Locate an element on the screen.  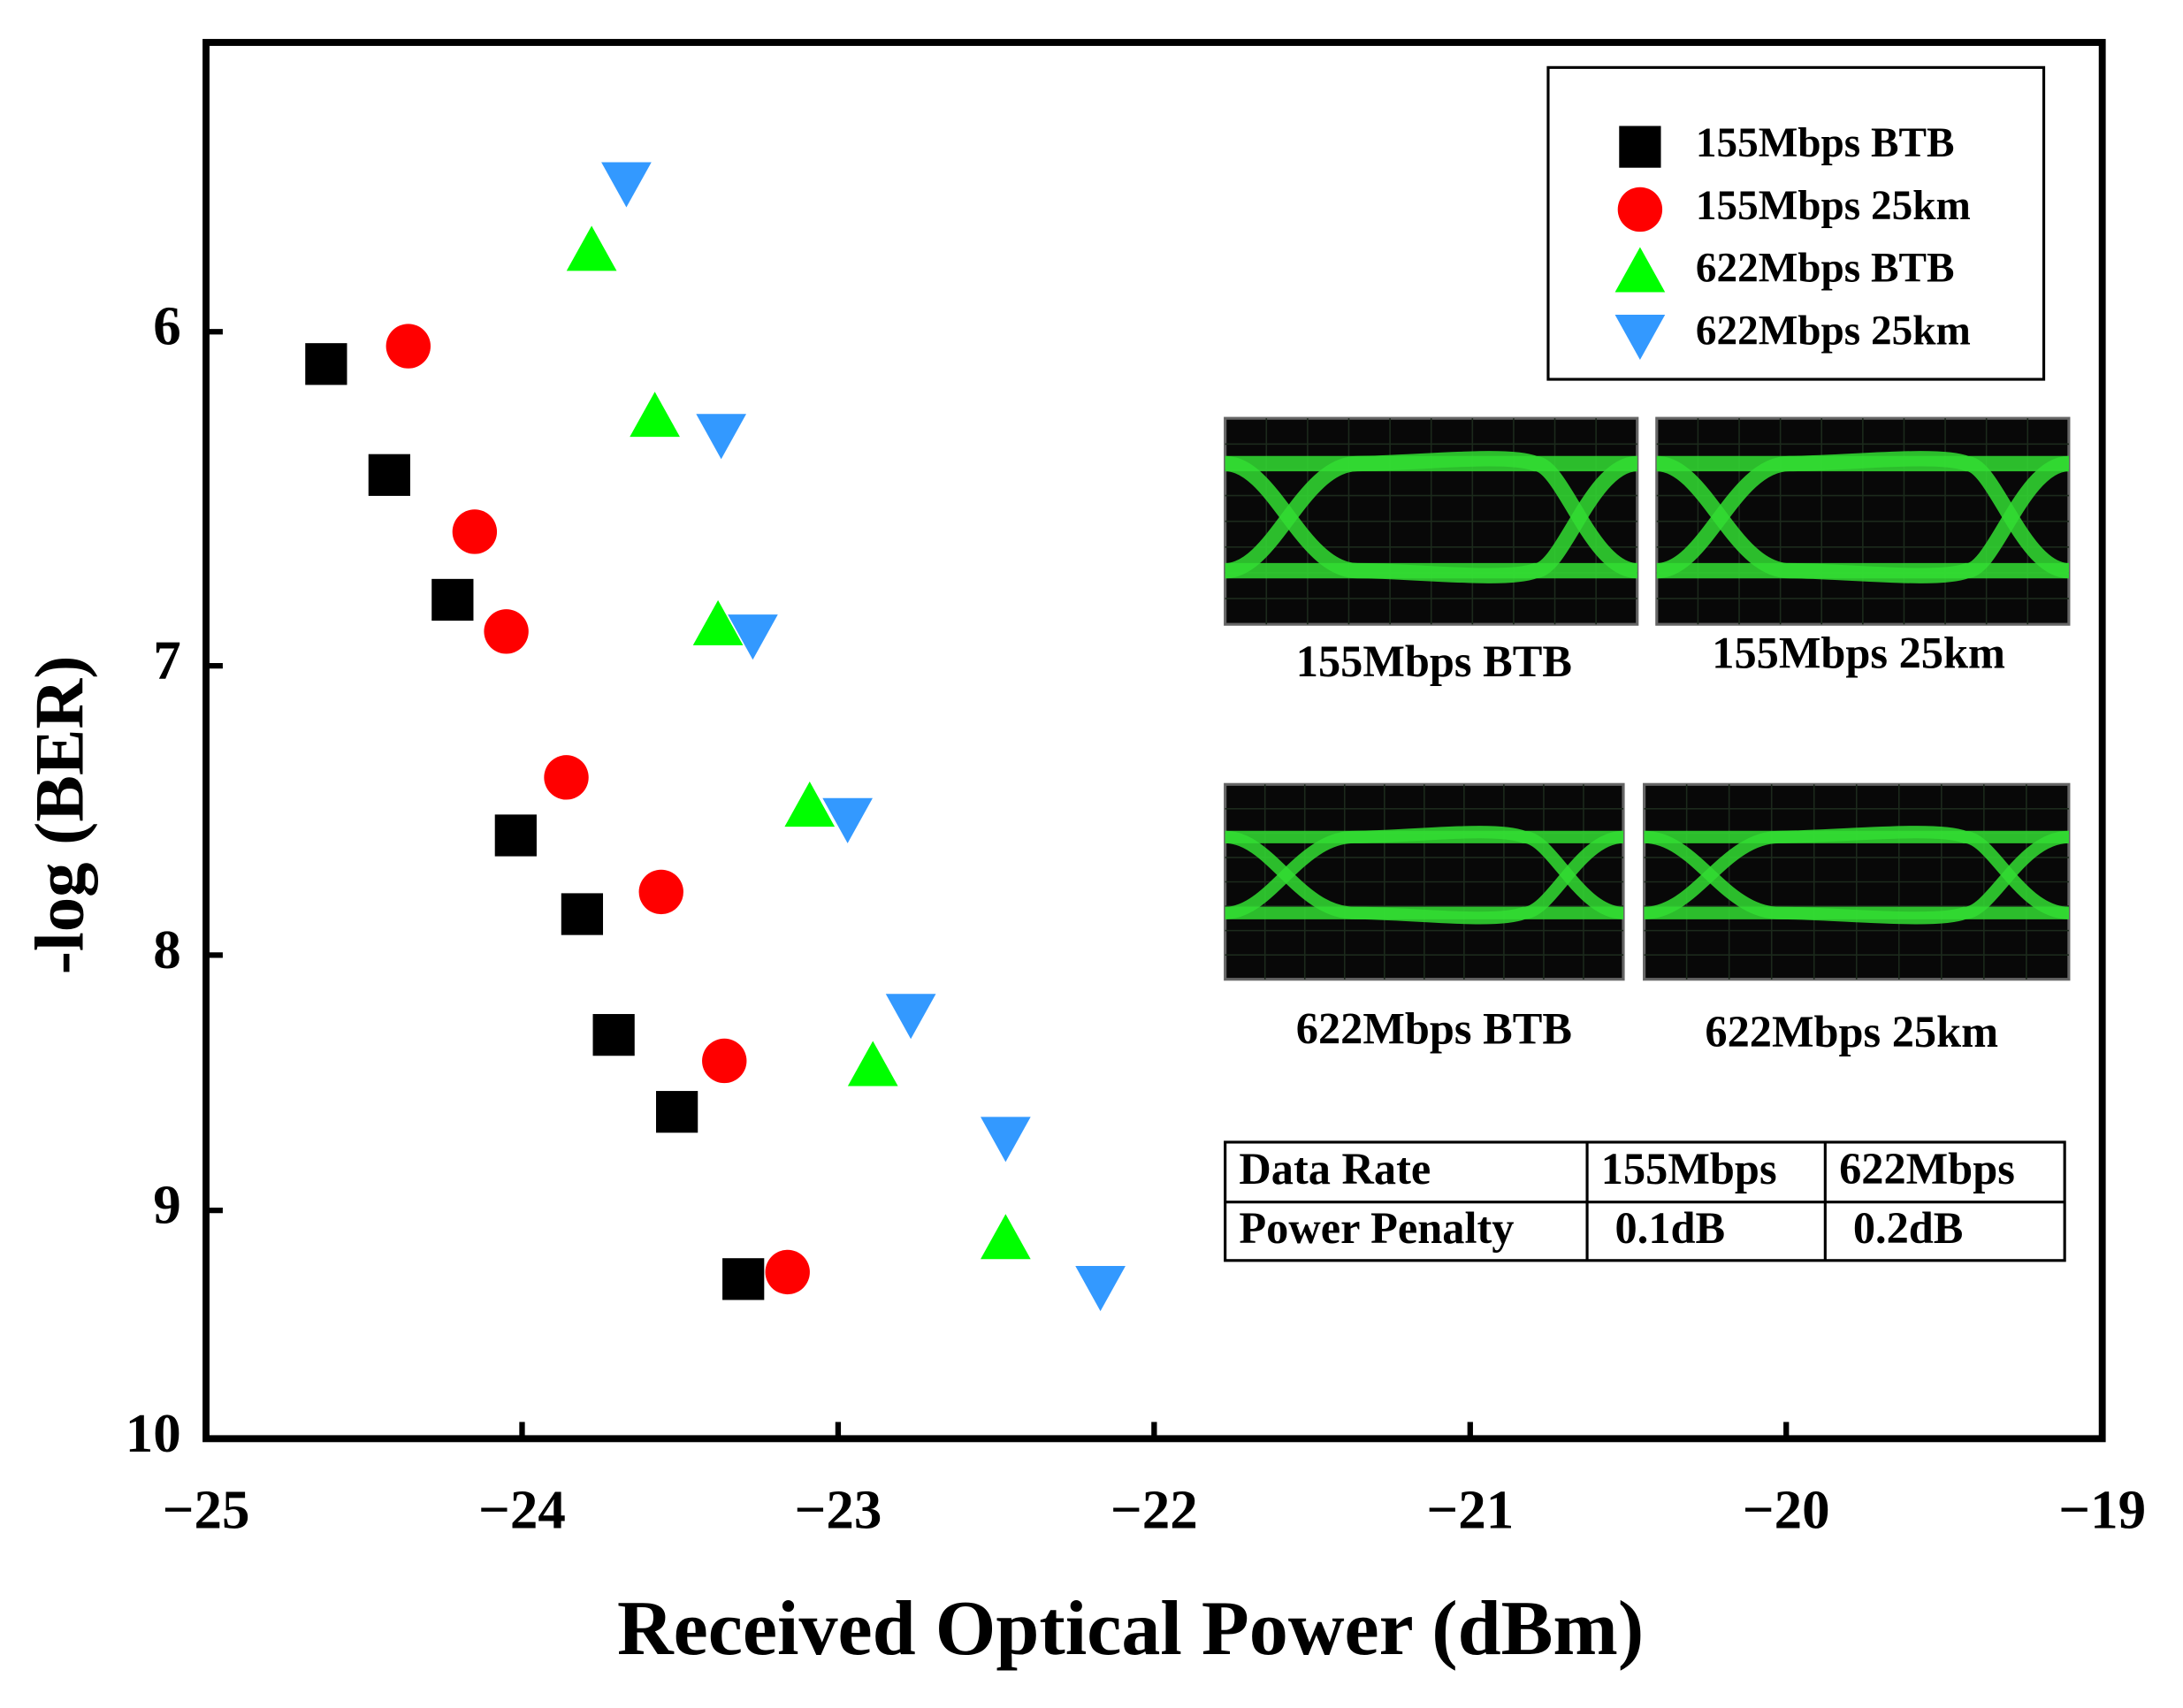
legend-label: 155Mbps BTB is located at coordinates (1826, 143).